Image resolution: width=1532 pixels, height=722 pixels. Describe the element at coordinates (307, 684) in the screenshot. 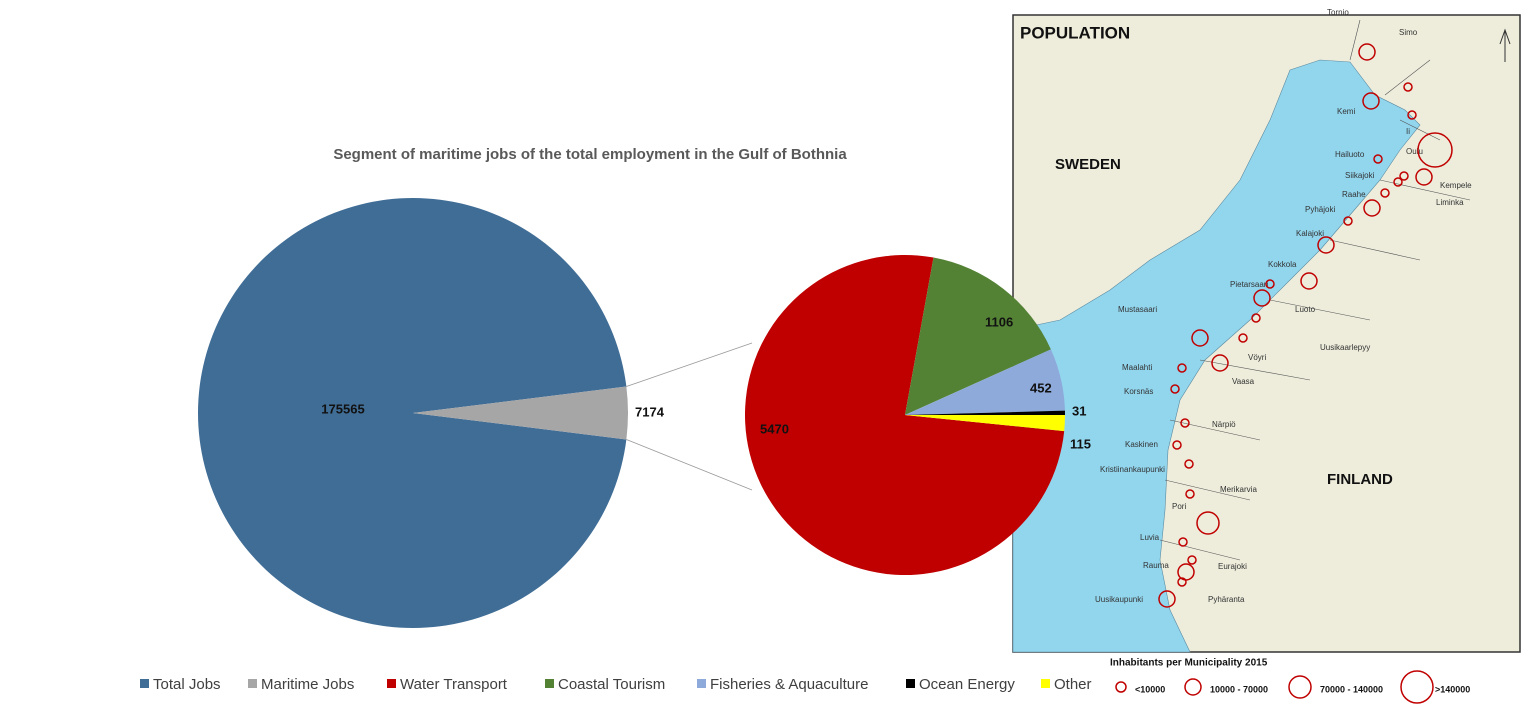

I see `legend-label: Maritime Jobs` at that location.